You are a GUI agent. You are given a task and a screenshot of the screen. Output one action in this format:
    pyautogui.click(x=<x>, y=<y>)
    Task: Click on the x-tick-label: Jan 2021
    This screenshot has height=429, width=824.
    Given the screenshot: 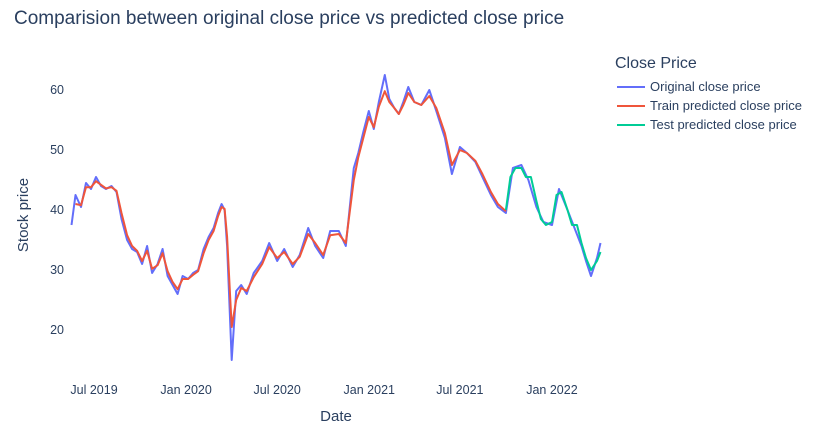 What is the action you would take?
    pyautogui.click(x=369, y=390)
    